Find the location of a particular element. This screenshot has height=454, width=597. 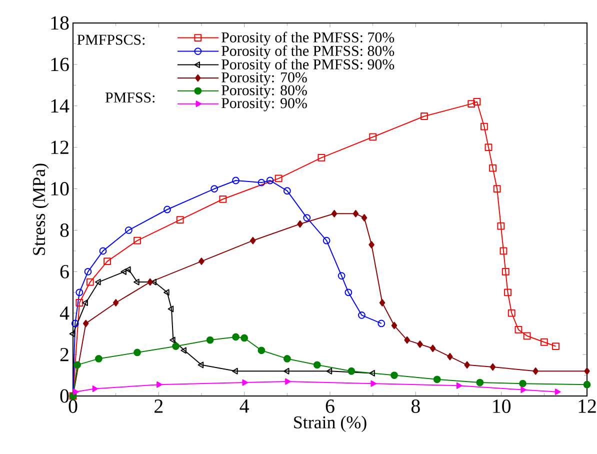

legend-label: Porosity of the PMFSS: 80% is located at coordinates (308, 52).